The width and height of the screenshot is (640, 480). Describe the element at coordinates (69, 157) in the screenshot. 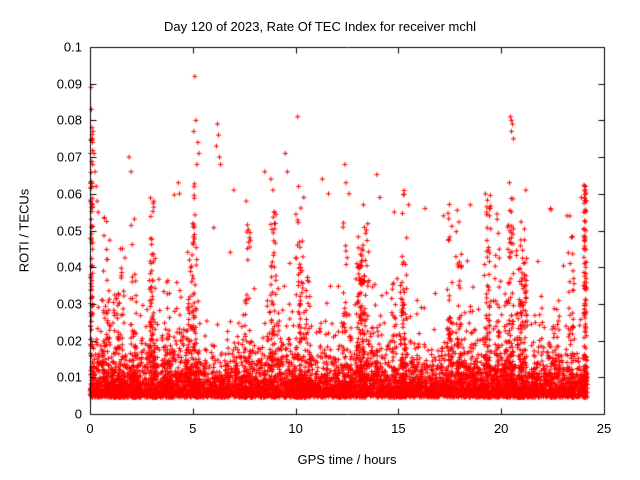

I see `y-tick-label: 0.07` at that location.